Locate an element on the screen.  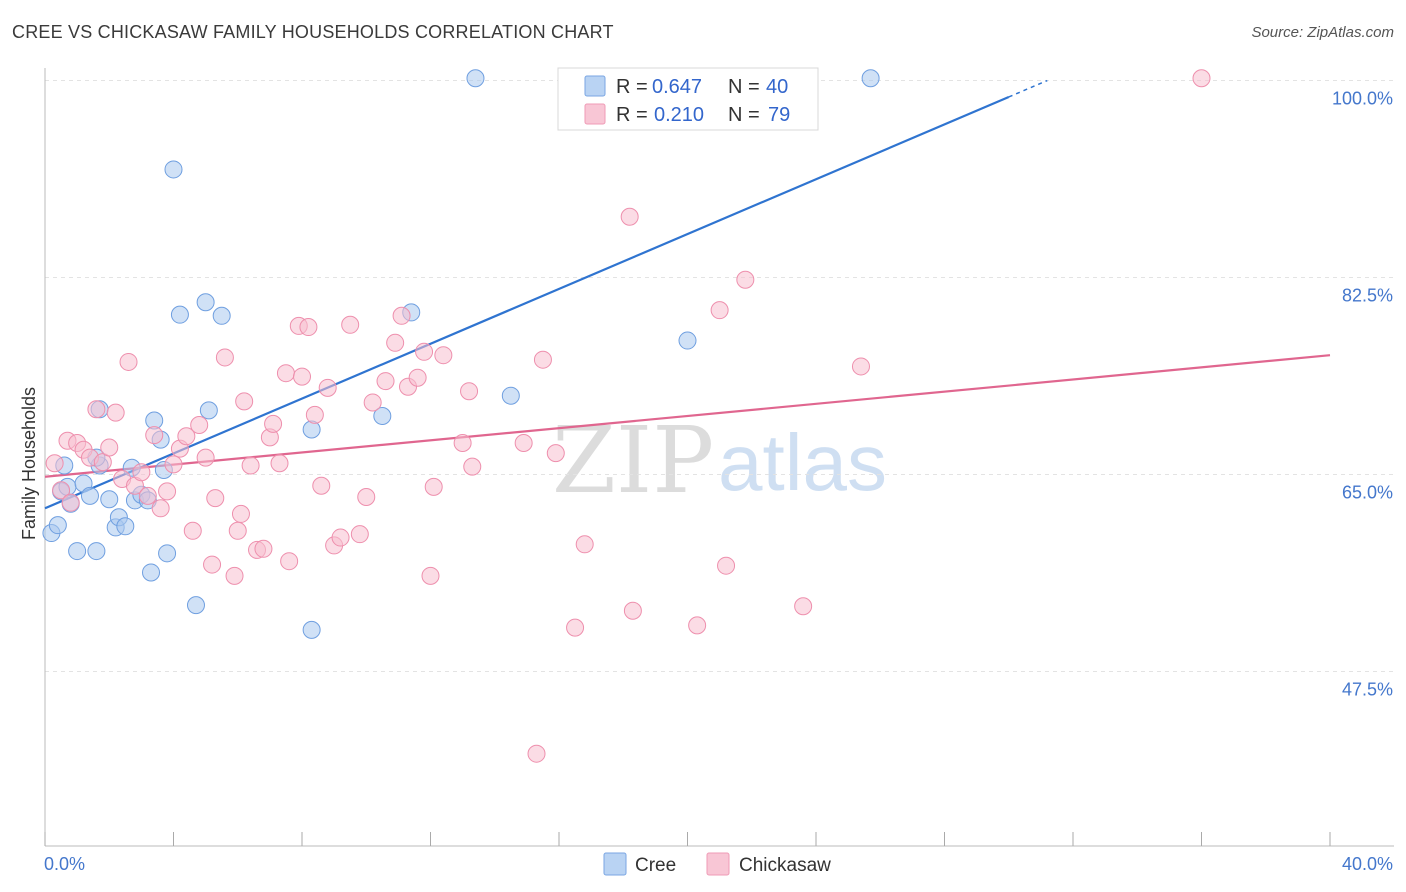
legend-chickasaw-r-label: R = is located at coordinates (632, 115).